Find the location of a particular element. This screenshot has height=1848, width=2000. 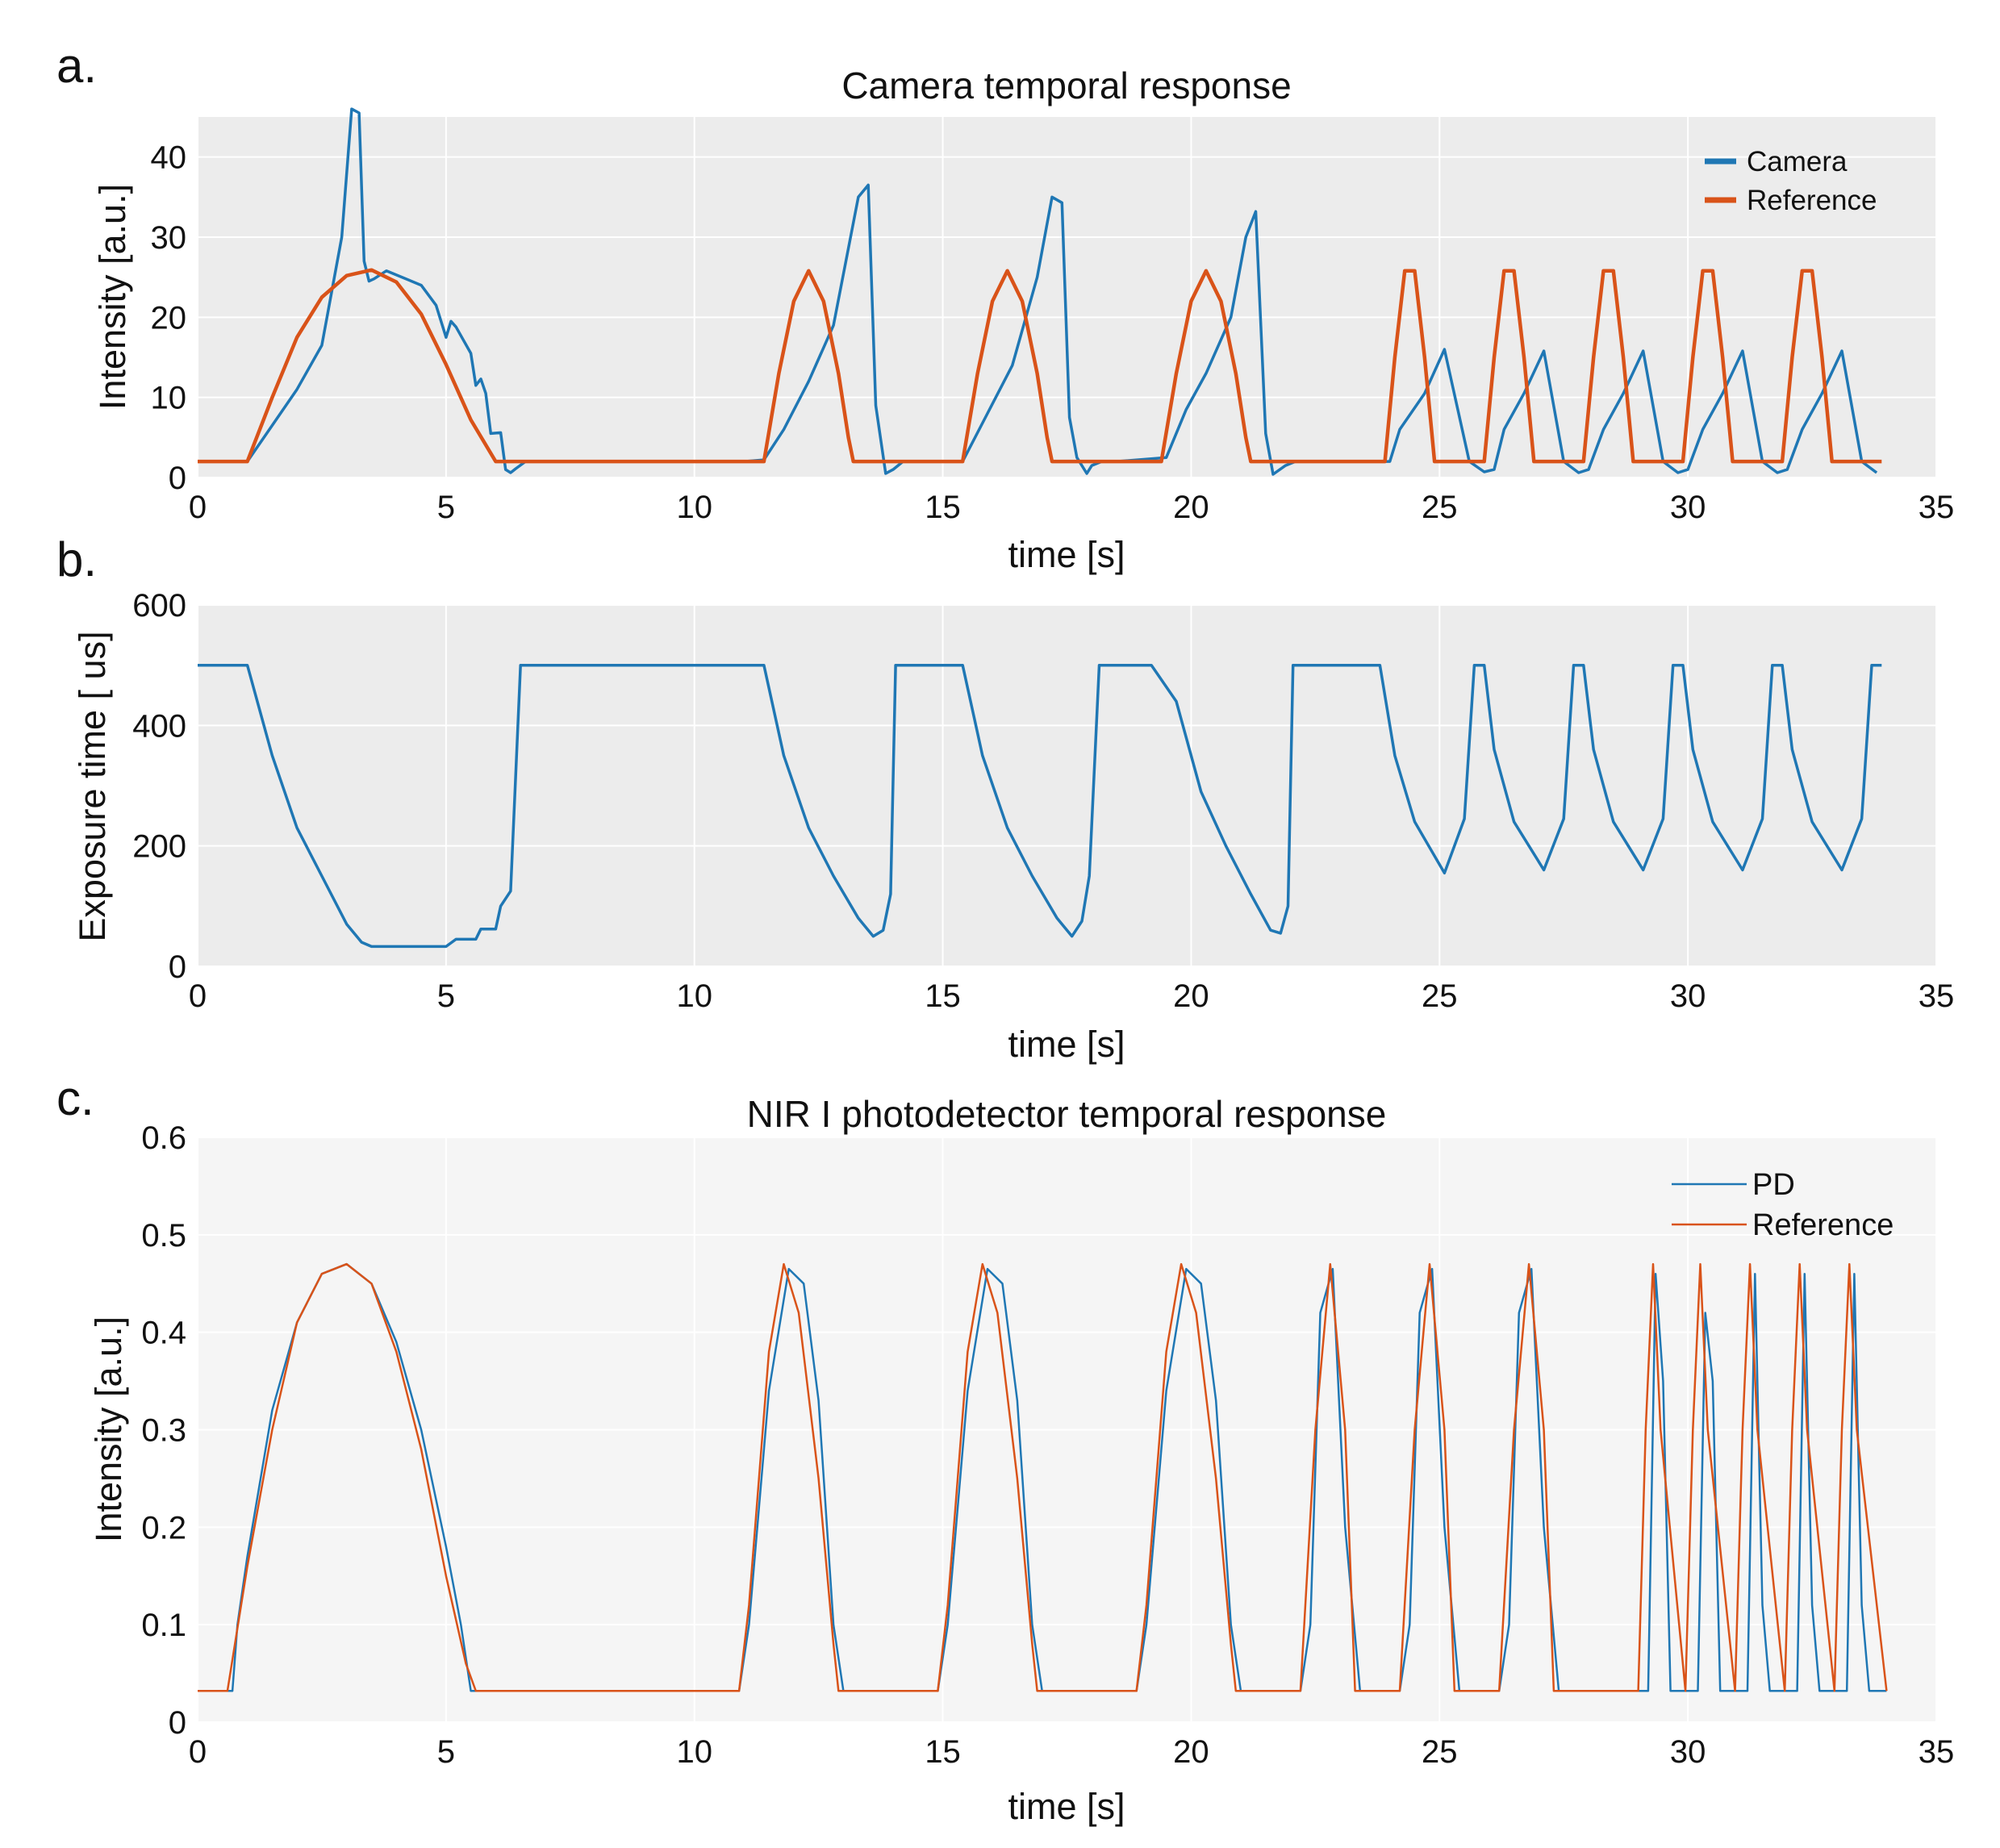

chart-title: NIR I photodetector temporal response is located at coordinates (1067, 1114).